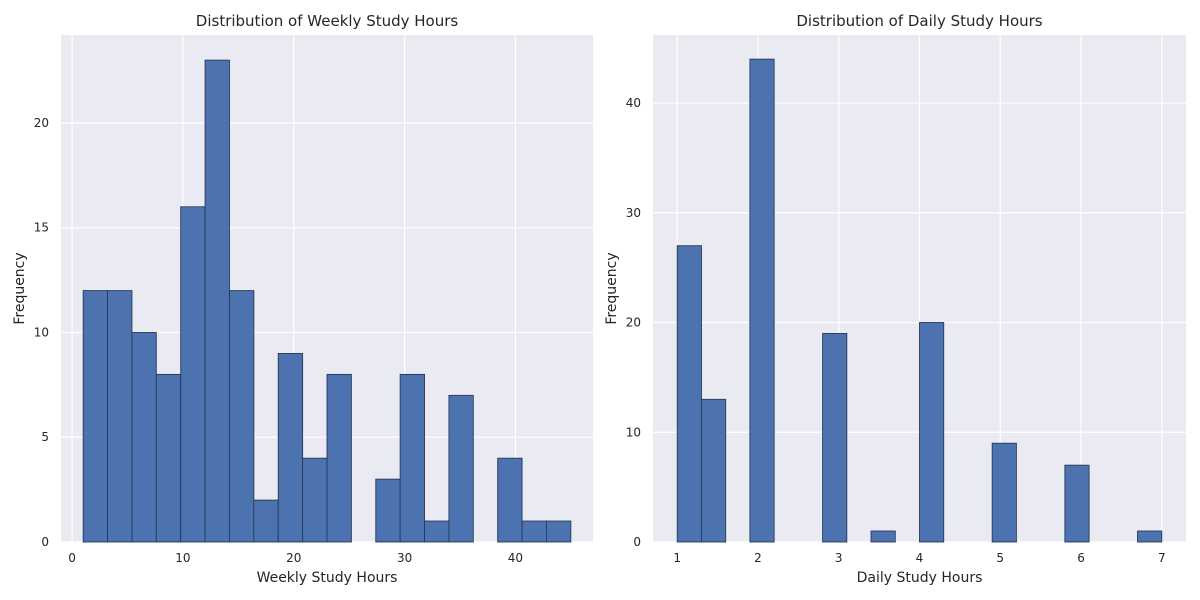 The height and width of the screenshot is (600, 1200). I want to click on x-tick-labels: 1 2 3 4 5 6 7, so click(919, 558).